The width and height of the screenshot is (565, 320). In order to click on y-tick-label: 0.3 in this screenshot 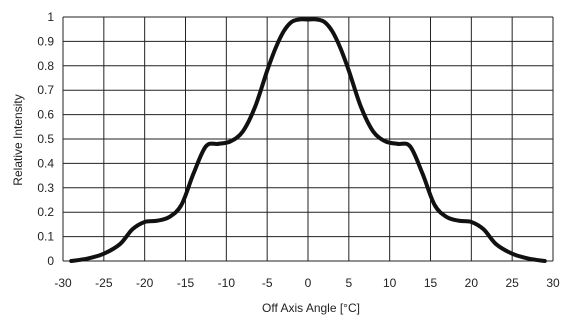, I will do `click(45, 188)`.